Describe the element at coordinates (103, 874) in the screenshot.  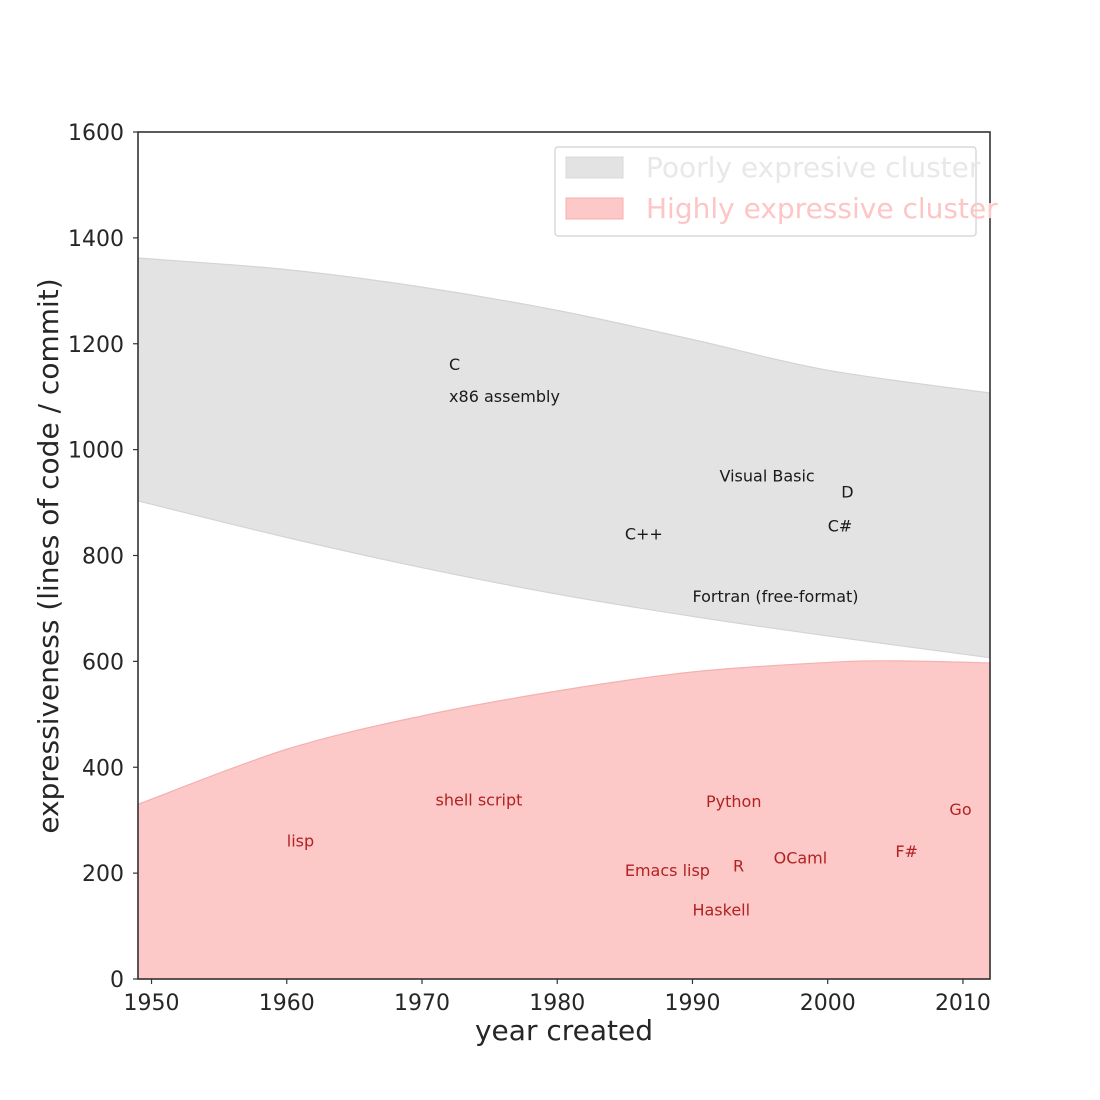
I see `y-tick-label: 200` at that location.